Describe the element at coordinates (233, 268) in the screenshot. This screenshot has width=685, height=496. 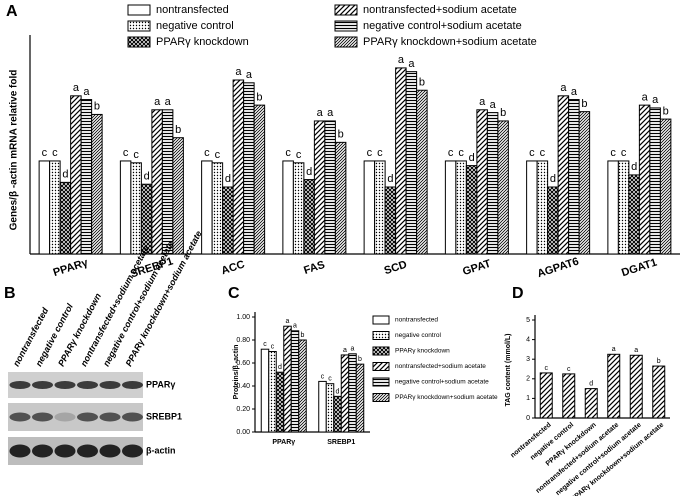
I see `x-tick-label: ACC` at that location.